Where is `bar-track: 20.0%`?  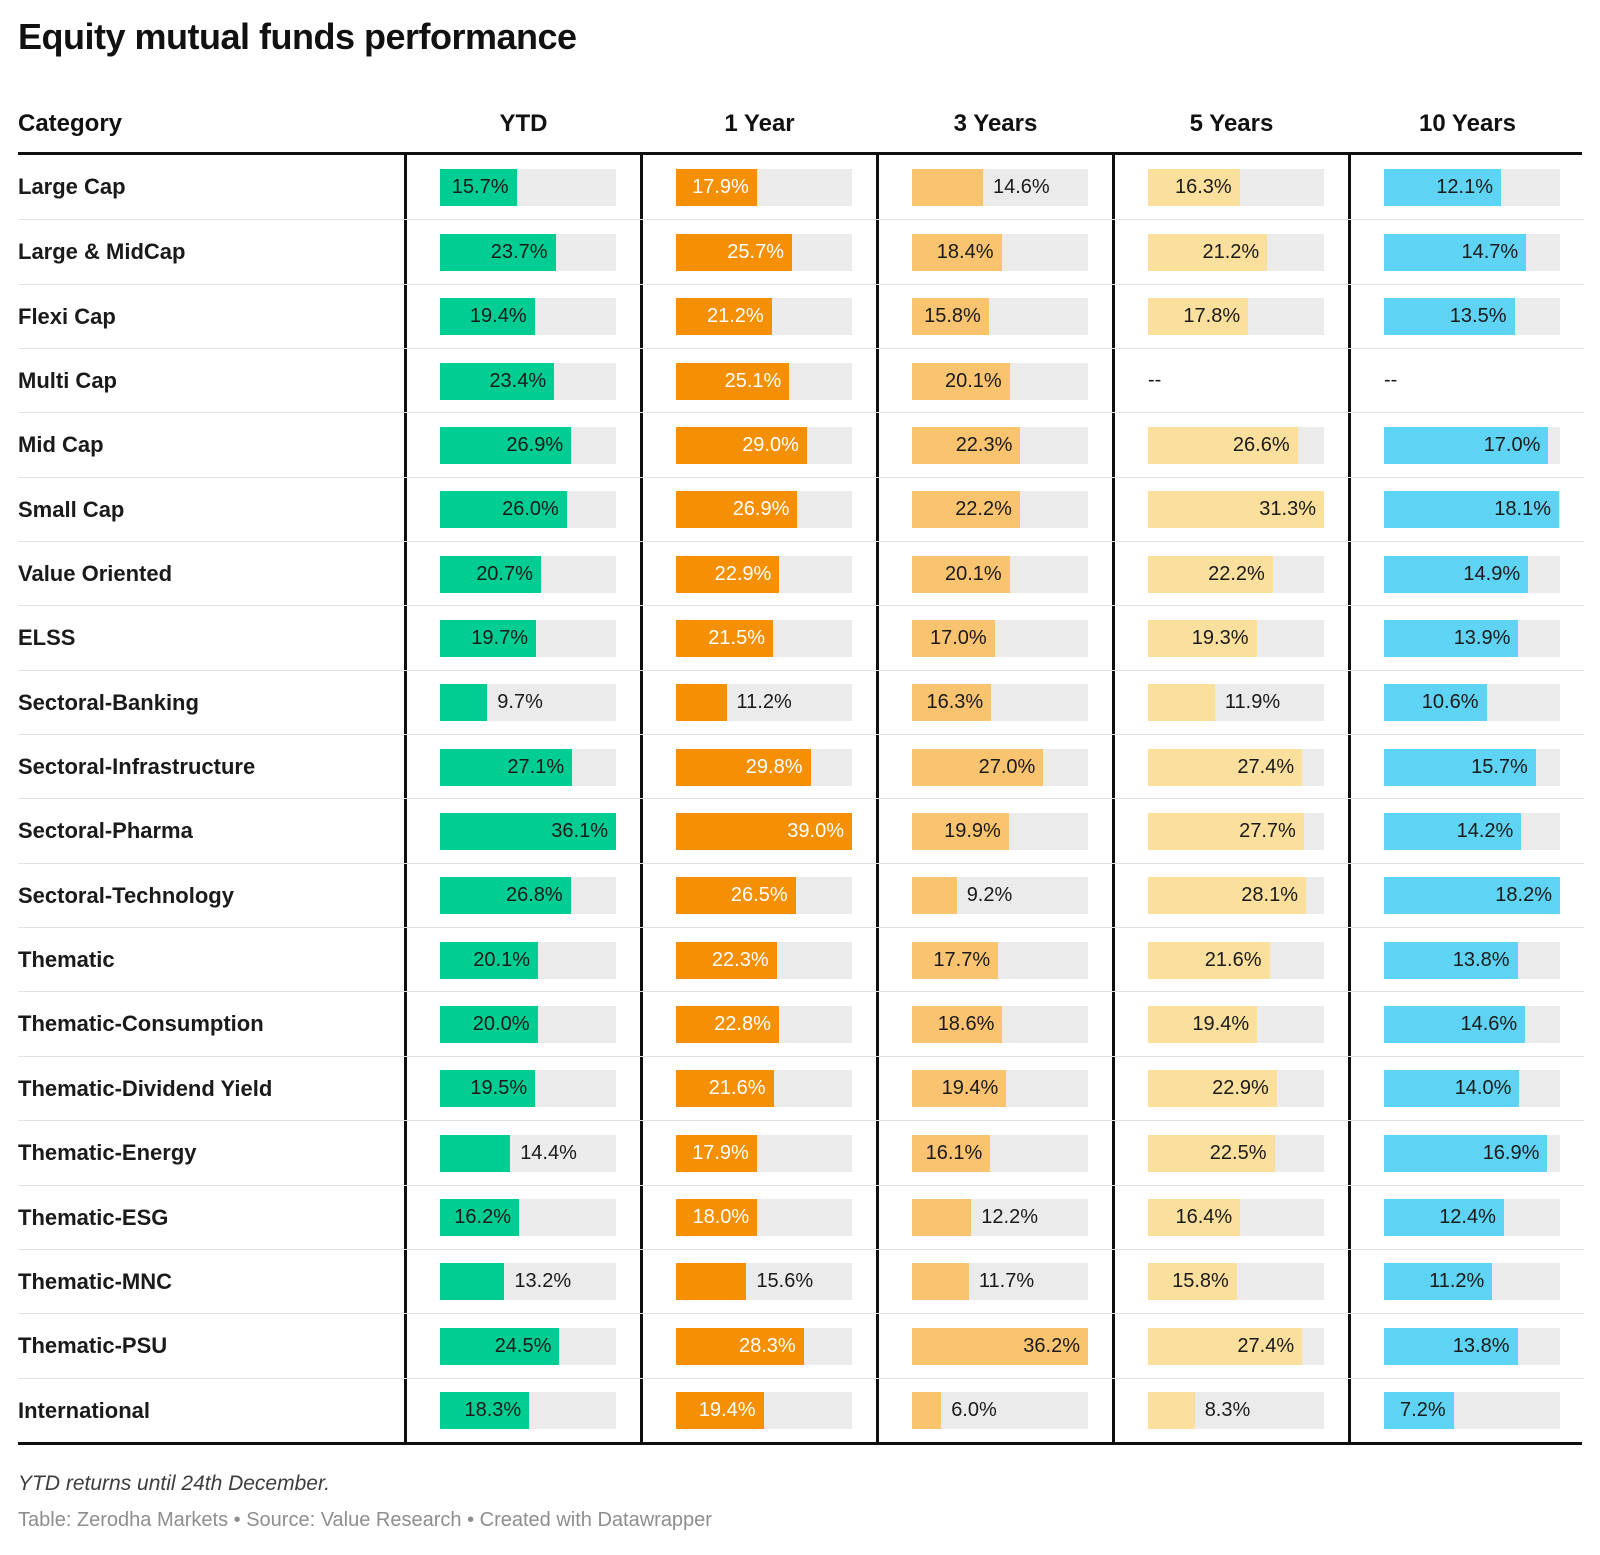
bar-track: 20.0% is located at coordinates (528, 1024).